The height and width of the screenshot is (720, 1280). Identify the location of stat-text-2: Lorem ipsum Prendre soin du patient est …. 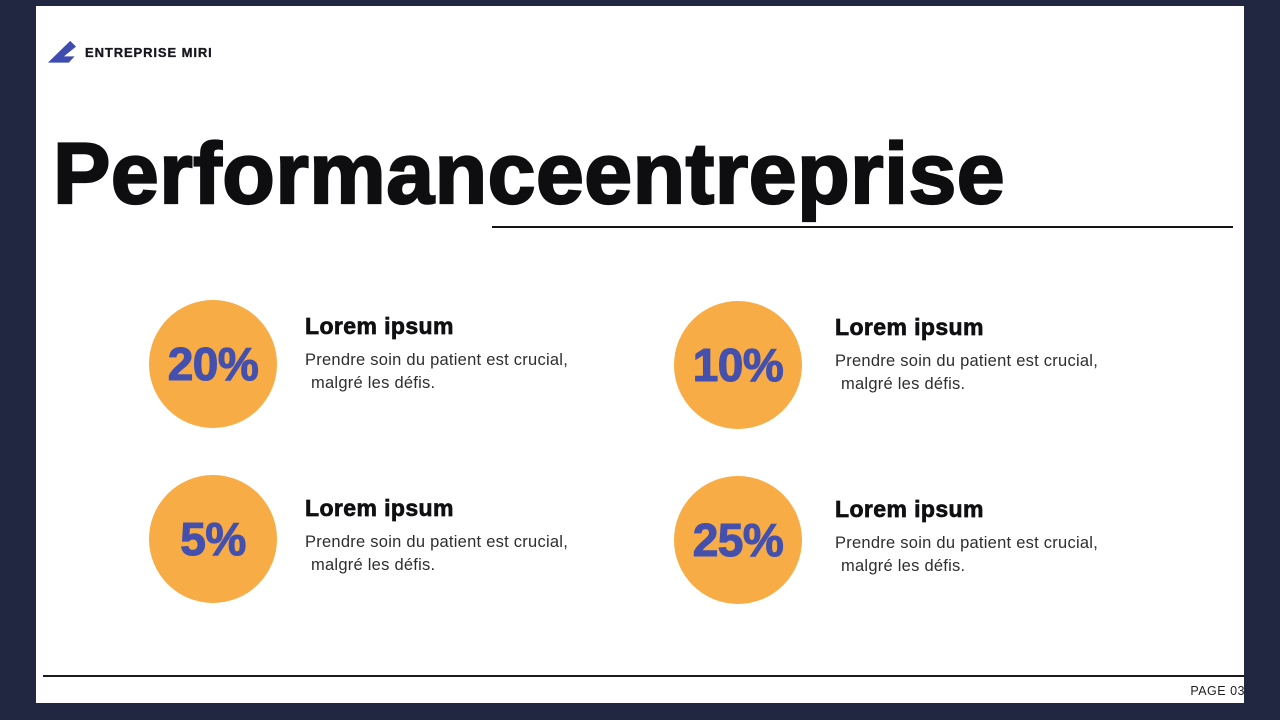
(966, 354).